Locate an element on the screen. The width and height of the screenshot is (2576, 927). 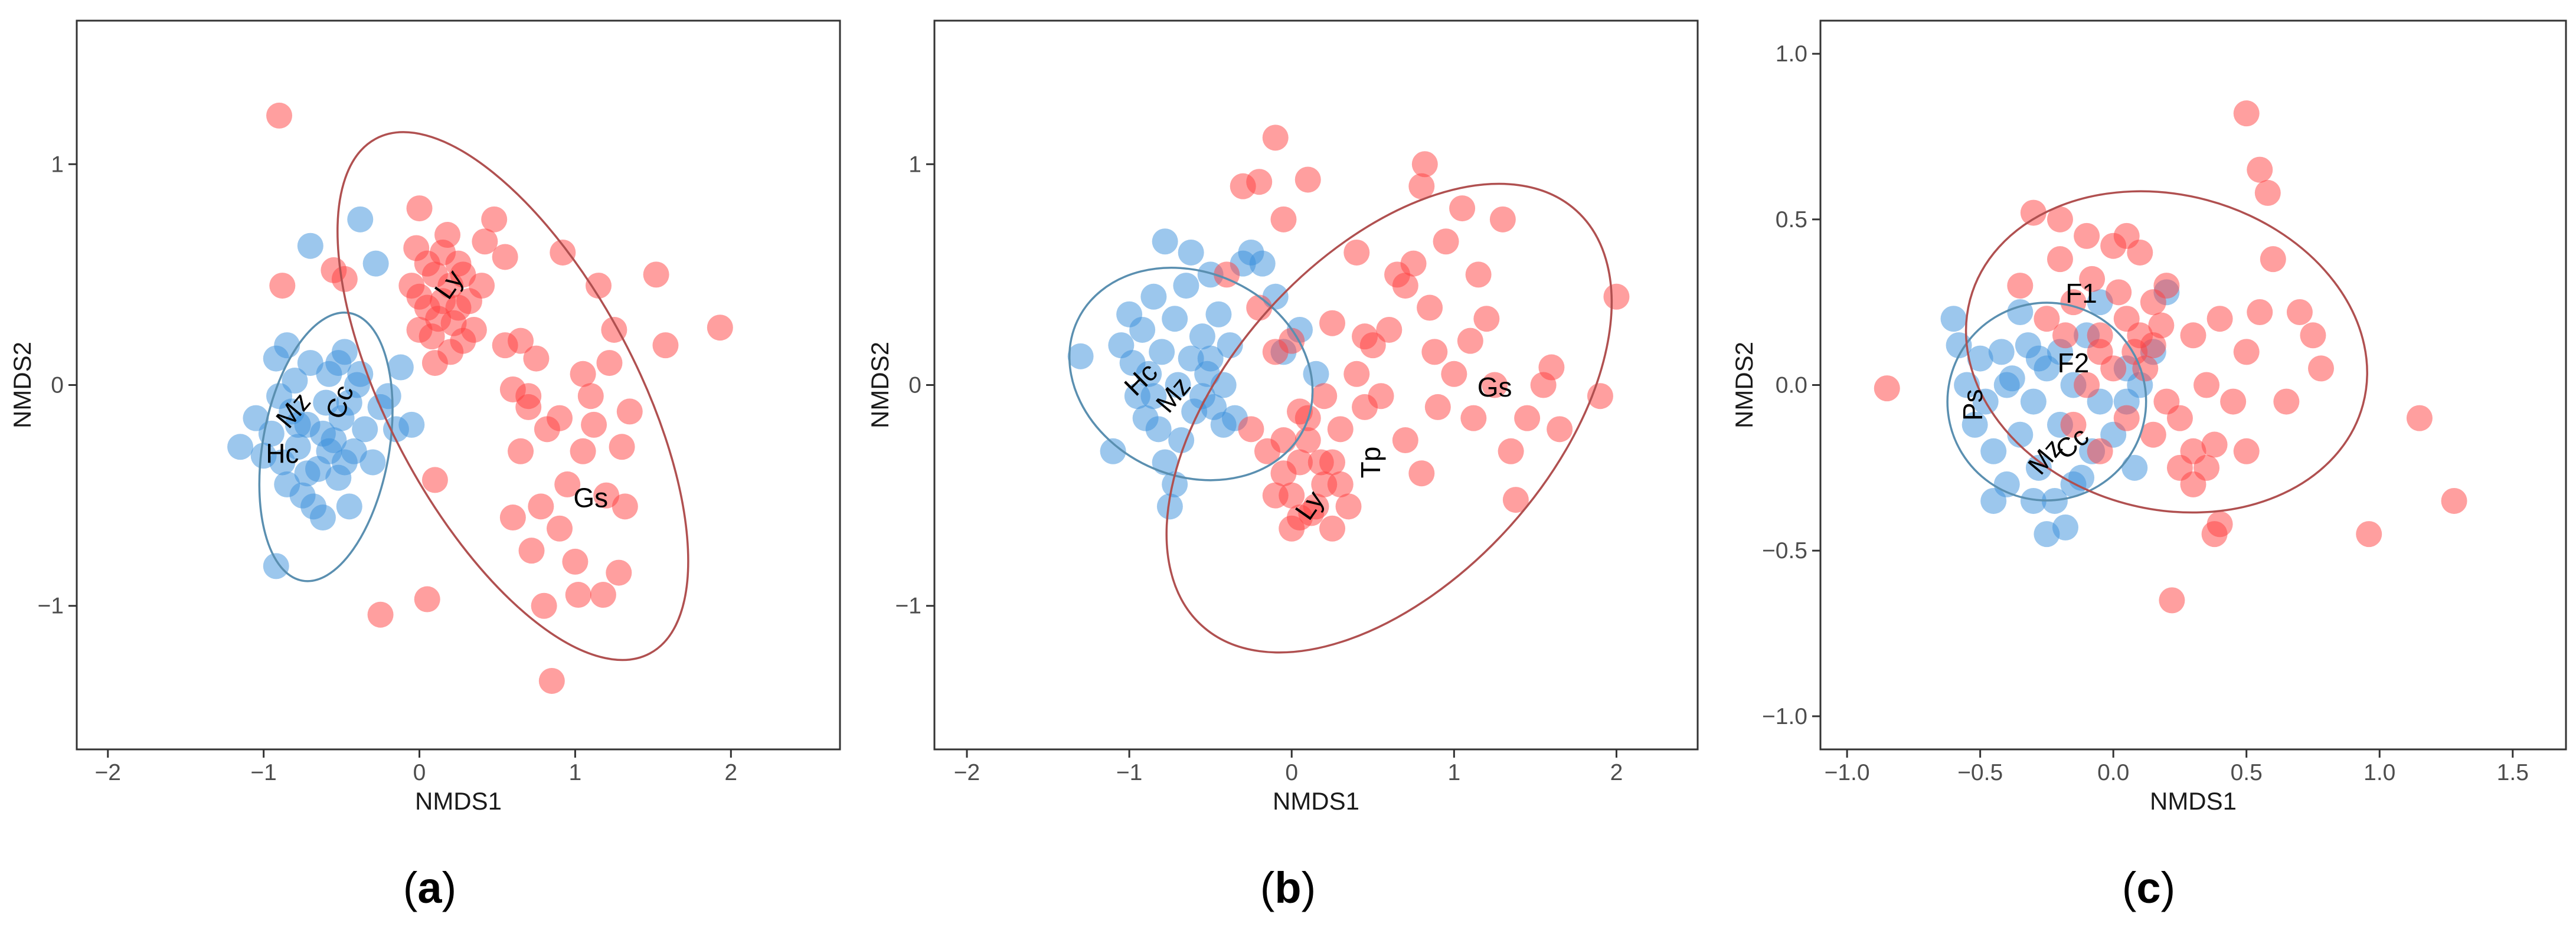
y-tick-label: 0.0 is located at coordinates (1791, 385).